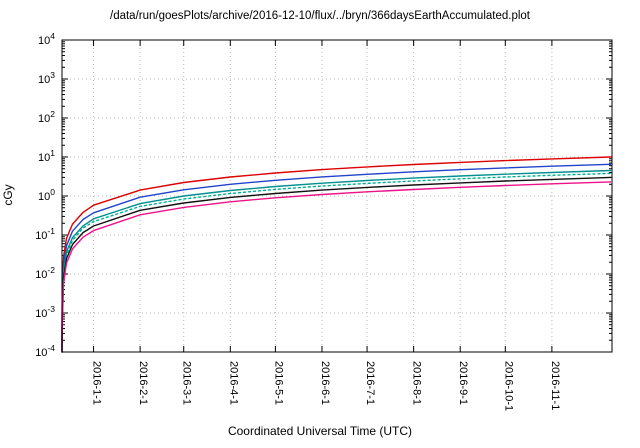  Describe the element at coordinates (46, 195) in the screenshot. I see `svg-text: 10⁰` at that location.